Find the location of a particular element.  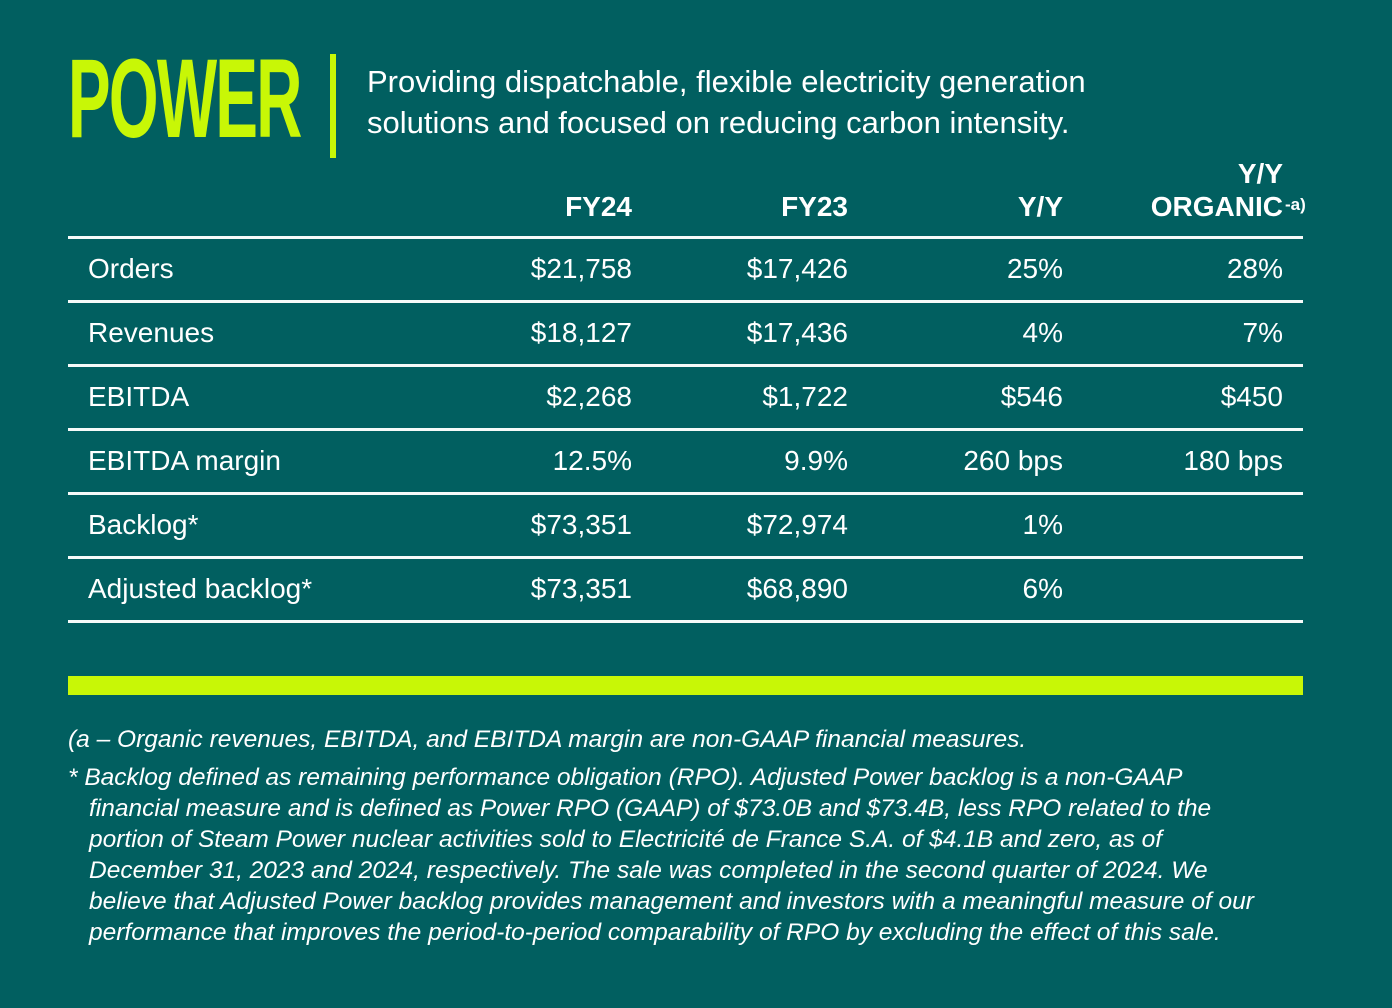

column-header-yy-organic: Y/Y ORGANIC -a) is located at coordinates (1187, 193).